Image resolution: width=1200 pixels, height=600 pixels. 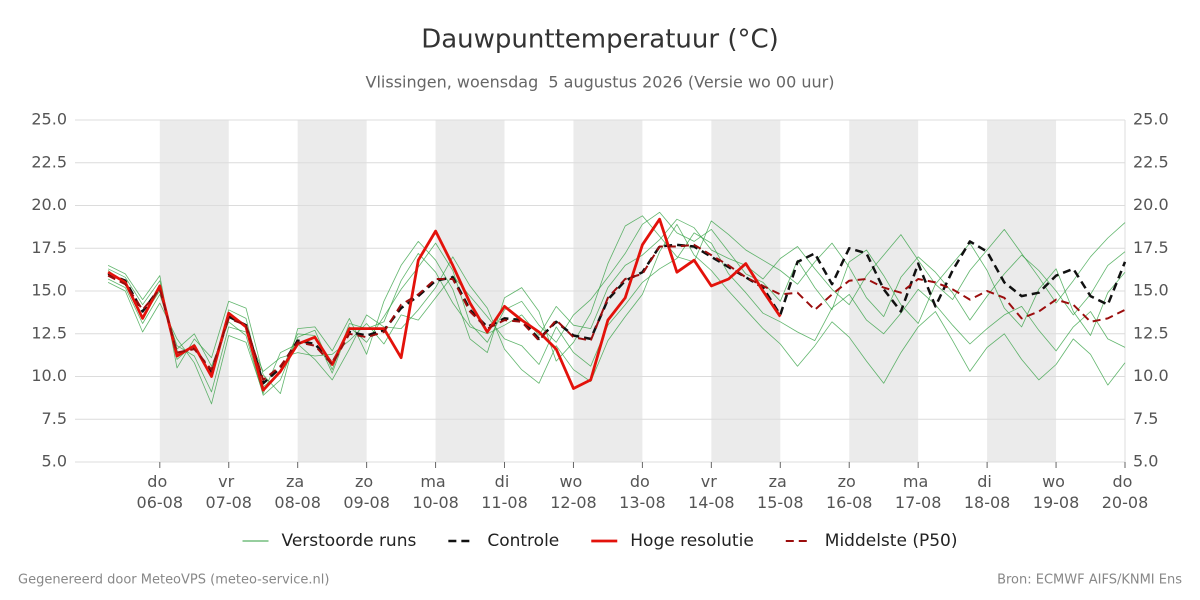 What do you see at coordinates (891, 541) in the screenshot?
I see `legend-label: Middelste (P50)` at bounding box center [891, 541].